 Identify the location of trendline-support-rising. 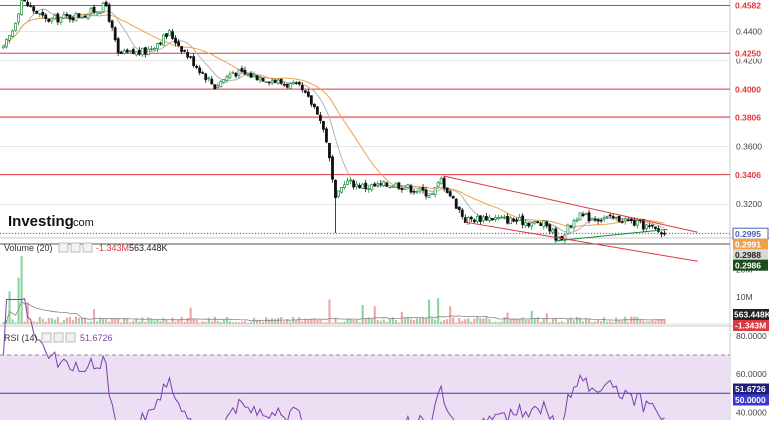
(611, 235).